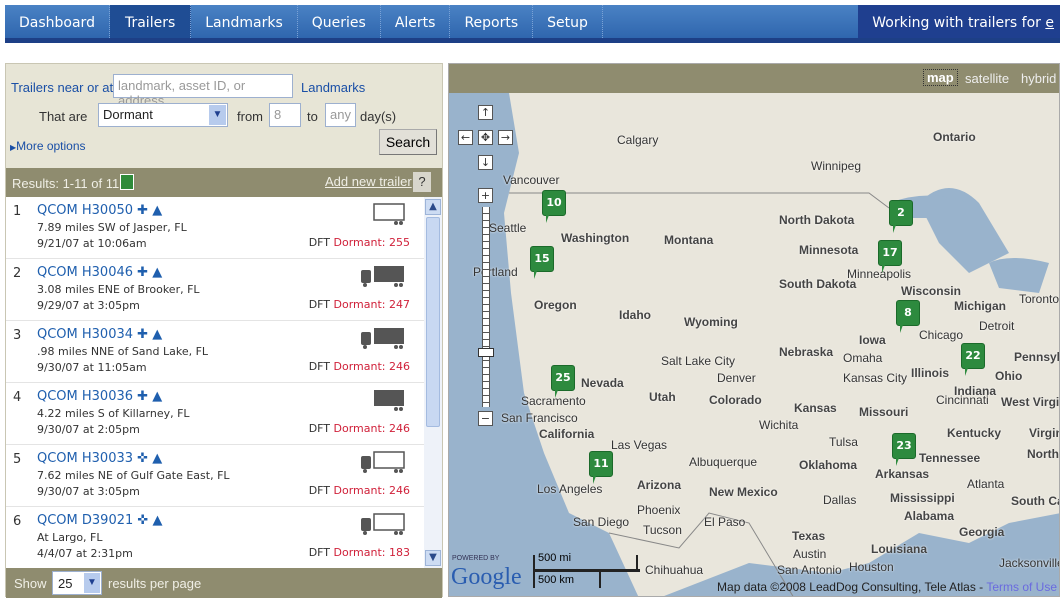  Describe the element at coordinates (319, 366) in the screenshot. I see `status-code: DFT` at that location.